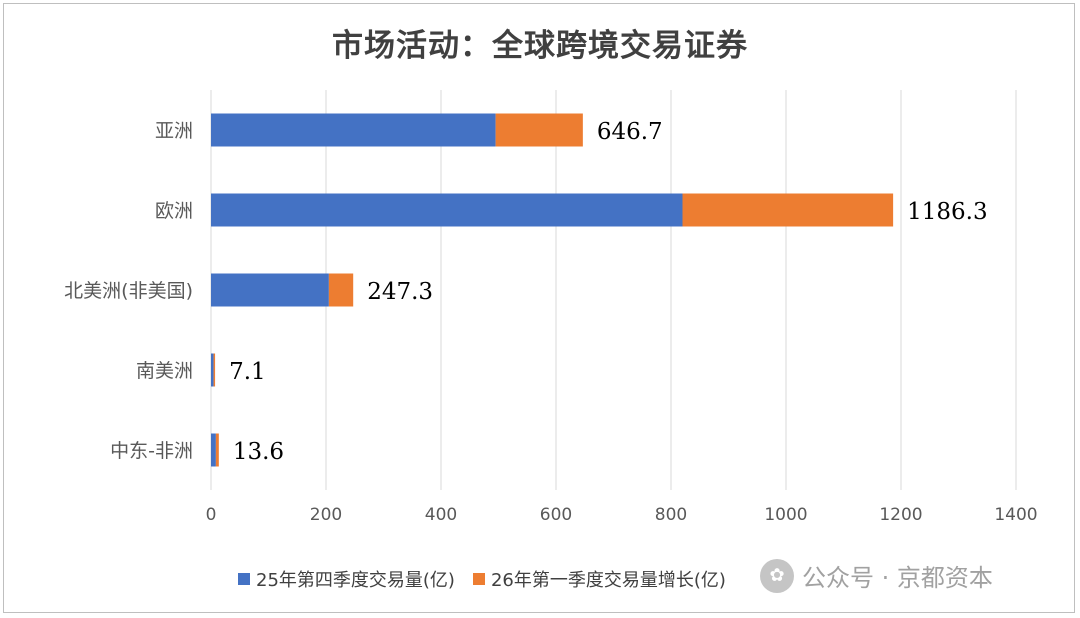  Describe the element at coordinates (174, 211) in the screenshot. I see `category-label: 欧洲` at that location.